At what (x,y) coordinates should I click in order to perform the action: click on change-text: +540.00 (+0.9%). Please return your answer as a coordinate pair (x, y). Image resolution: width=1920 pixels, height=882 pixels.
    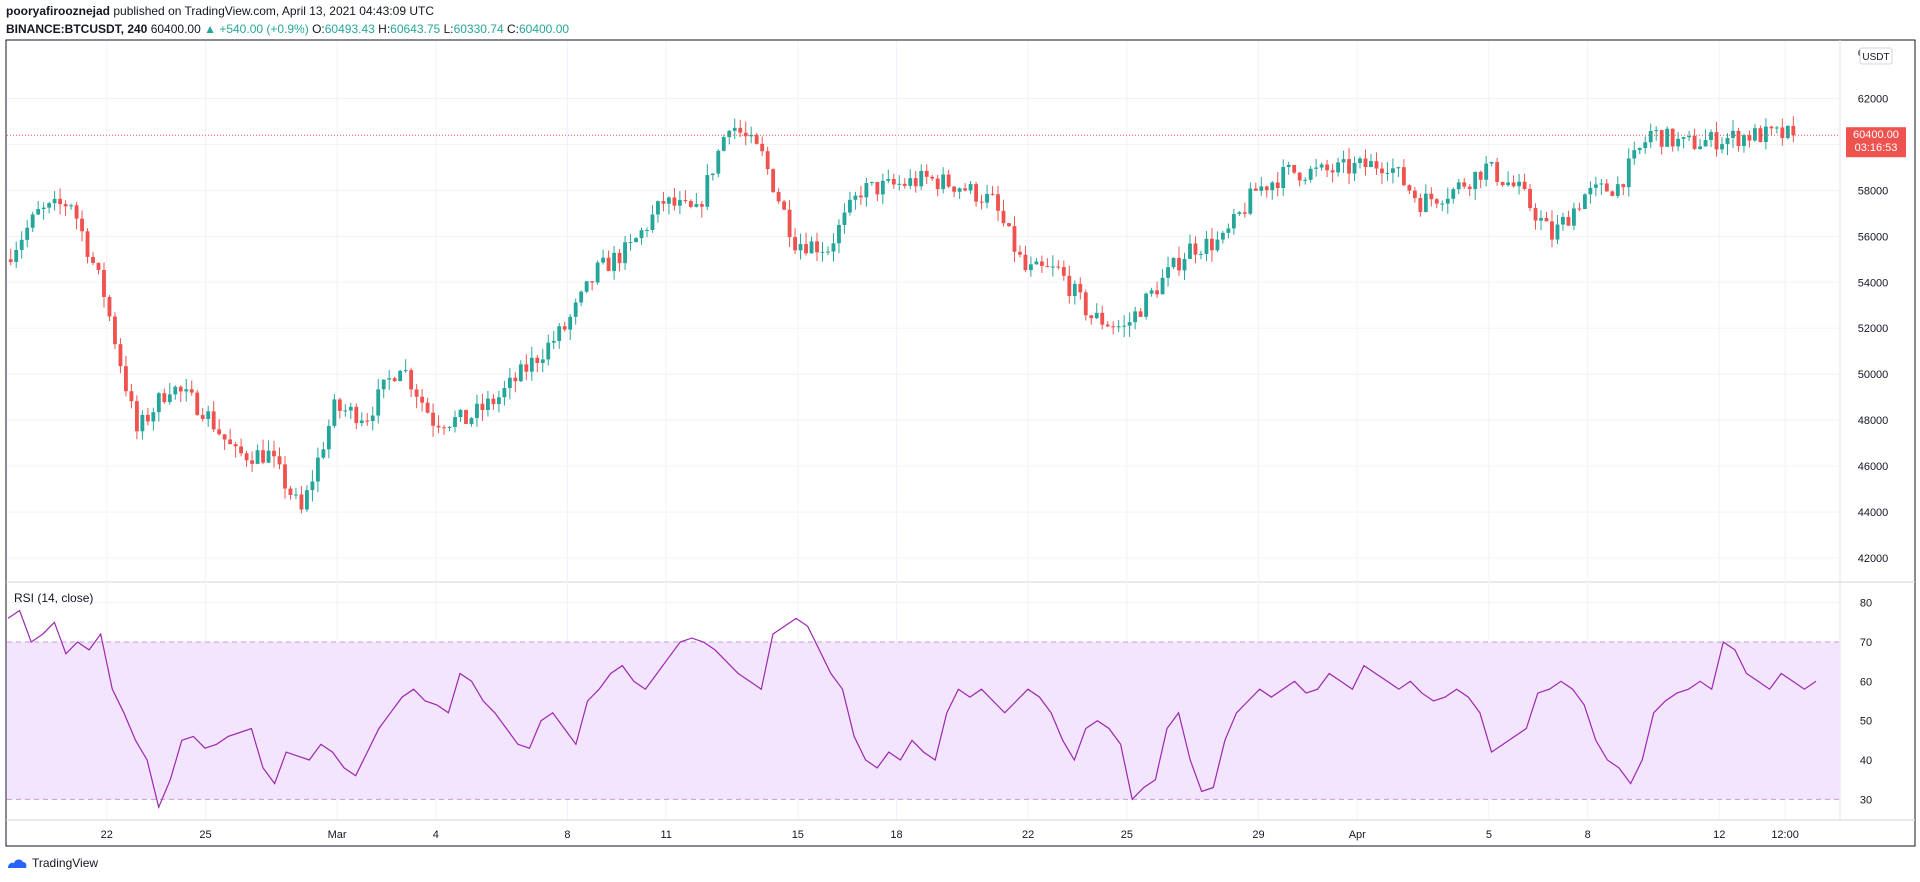
    Looking at the image, I should click on (264, 29).